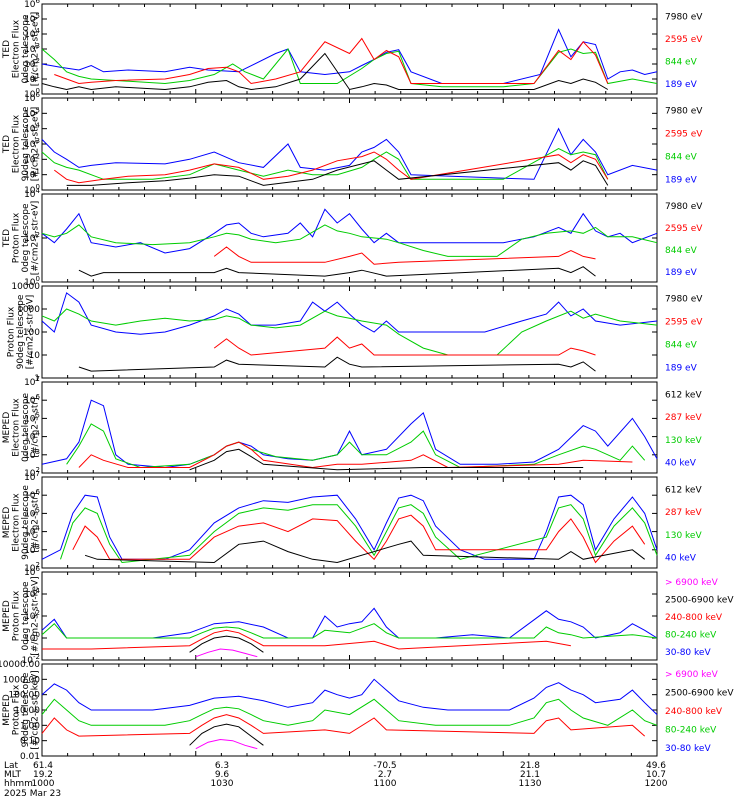  What do you see at coordinates (699, 600) in the screenshot?
I see `legend-item: 2500-6900 keV` at bounding box center [699, 600].